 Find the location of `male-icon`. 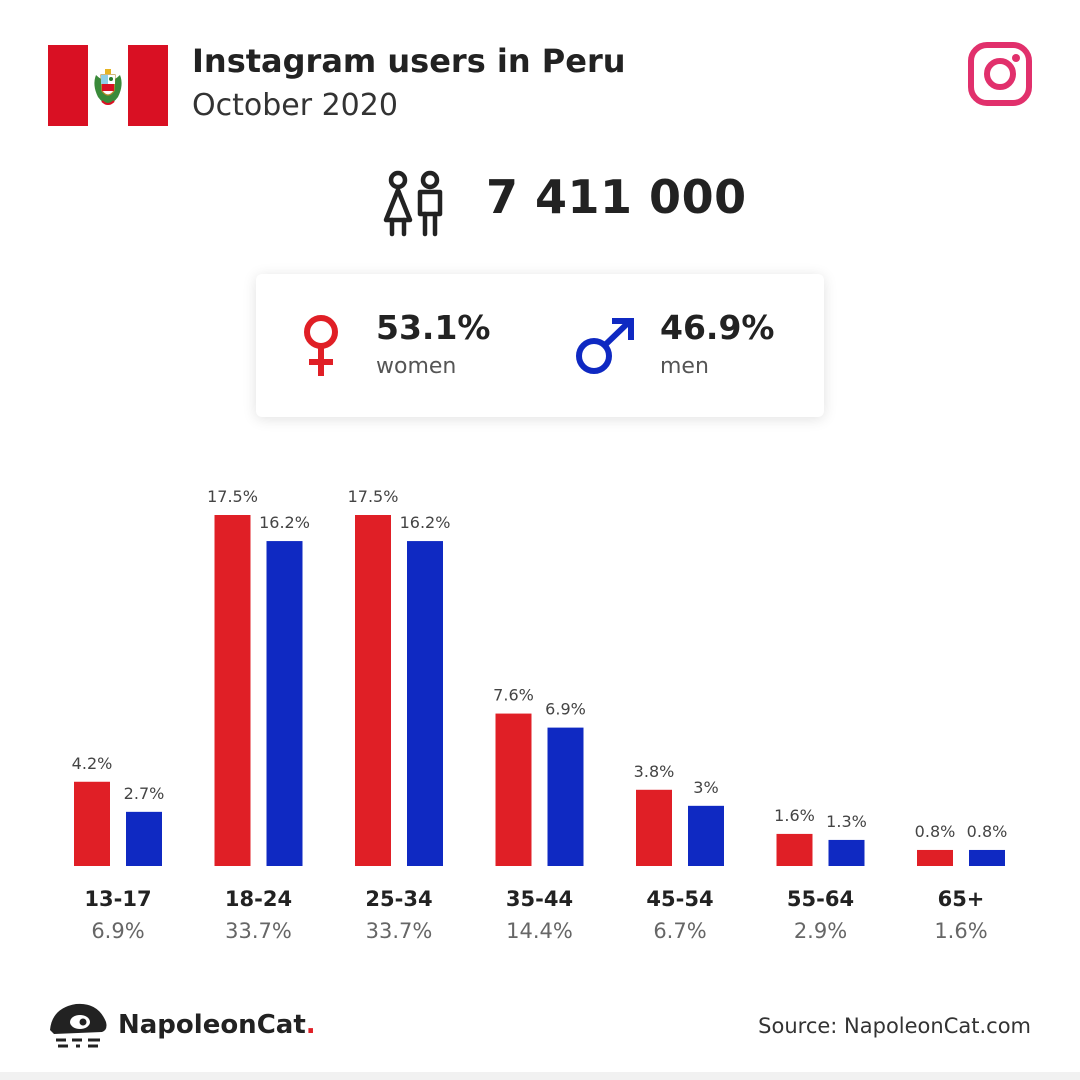

male-icon is located at coordinates (605, 346).